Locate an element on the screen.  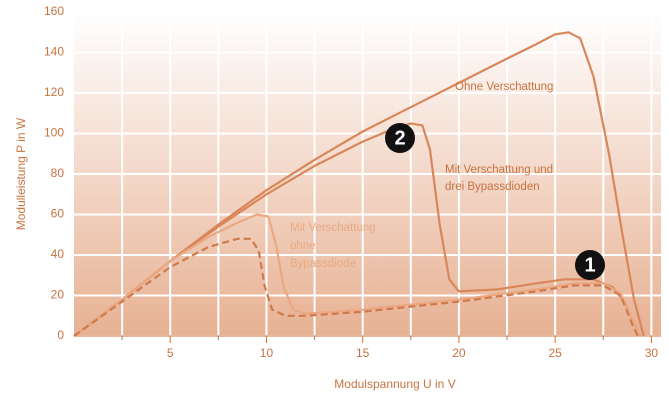
y-axis-label: Modulleistung P in W is located at coordinates (21, 173).